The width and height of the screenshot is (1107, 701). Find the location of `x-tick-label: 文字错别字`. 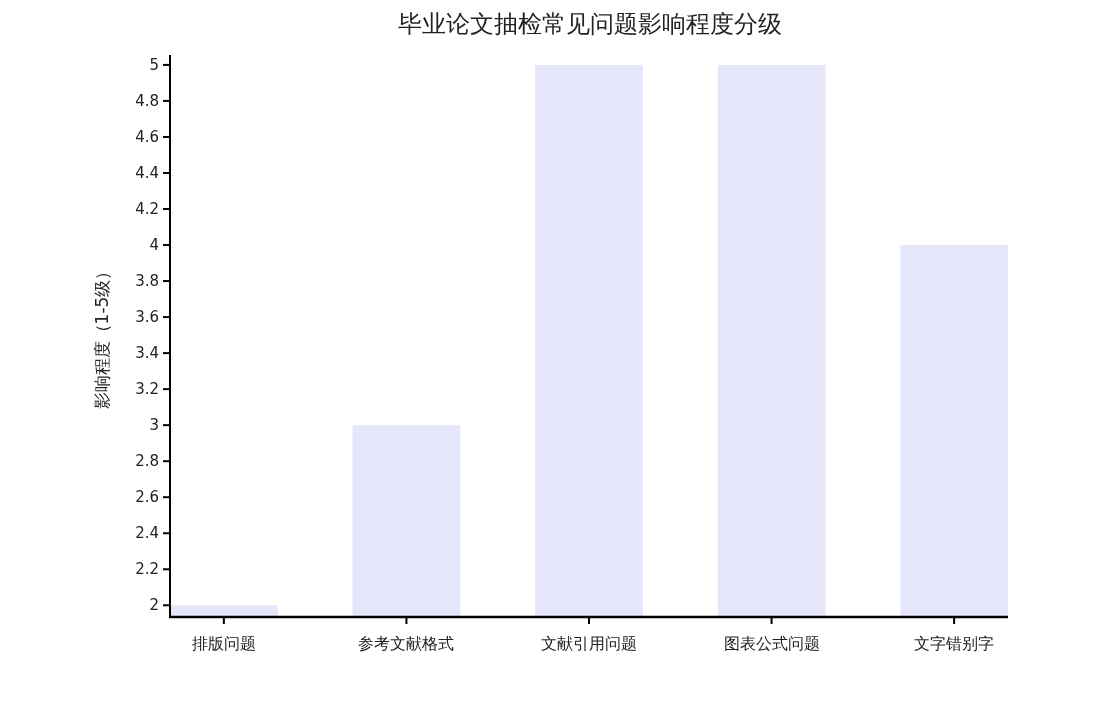

x-tick-label: 文字错别字 is located at coordinates (954, 643).